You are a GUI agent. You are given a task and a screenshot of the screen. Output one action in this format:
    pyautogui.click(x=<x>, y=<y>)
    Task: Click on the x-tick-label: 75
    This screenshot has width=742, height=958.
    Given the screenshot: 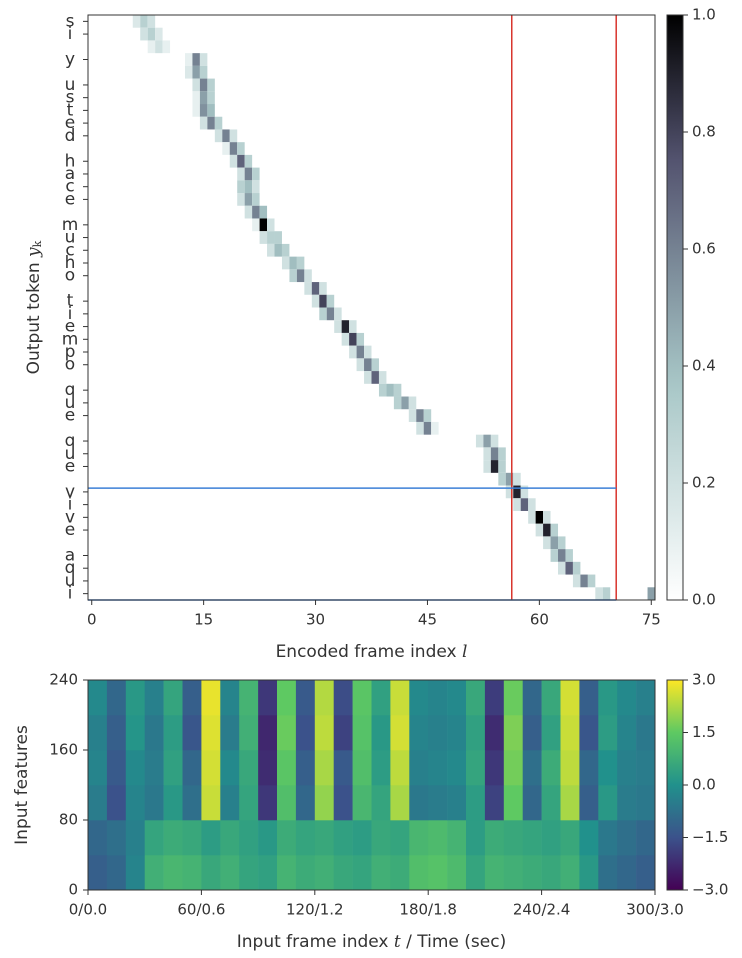 What is the action you would take?
    pyautogui.click(x=651, y=620)
    